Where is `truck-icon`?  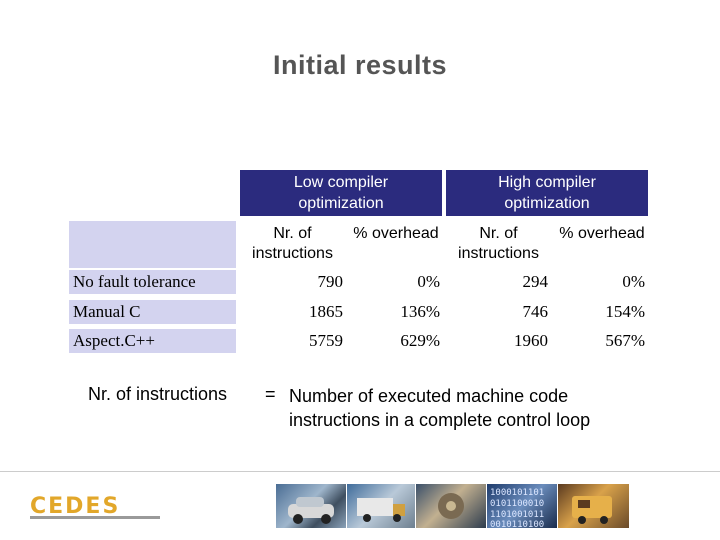
truck-icon is located at coordinates (381, 510).